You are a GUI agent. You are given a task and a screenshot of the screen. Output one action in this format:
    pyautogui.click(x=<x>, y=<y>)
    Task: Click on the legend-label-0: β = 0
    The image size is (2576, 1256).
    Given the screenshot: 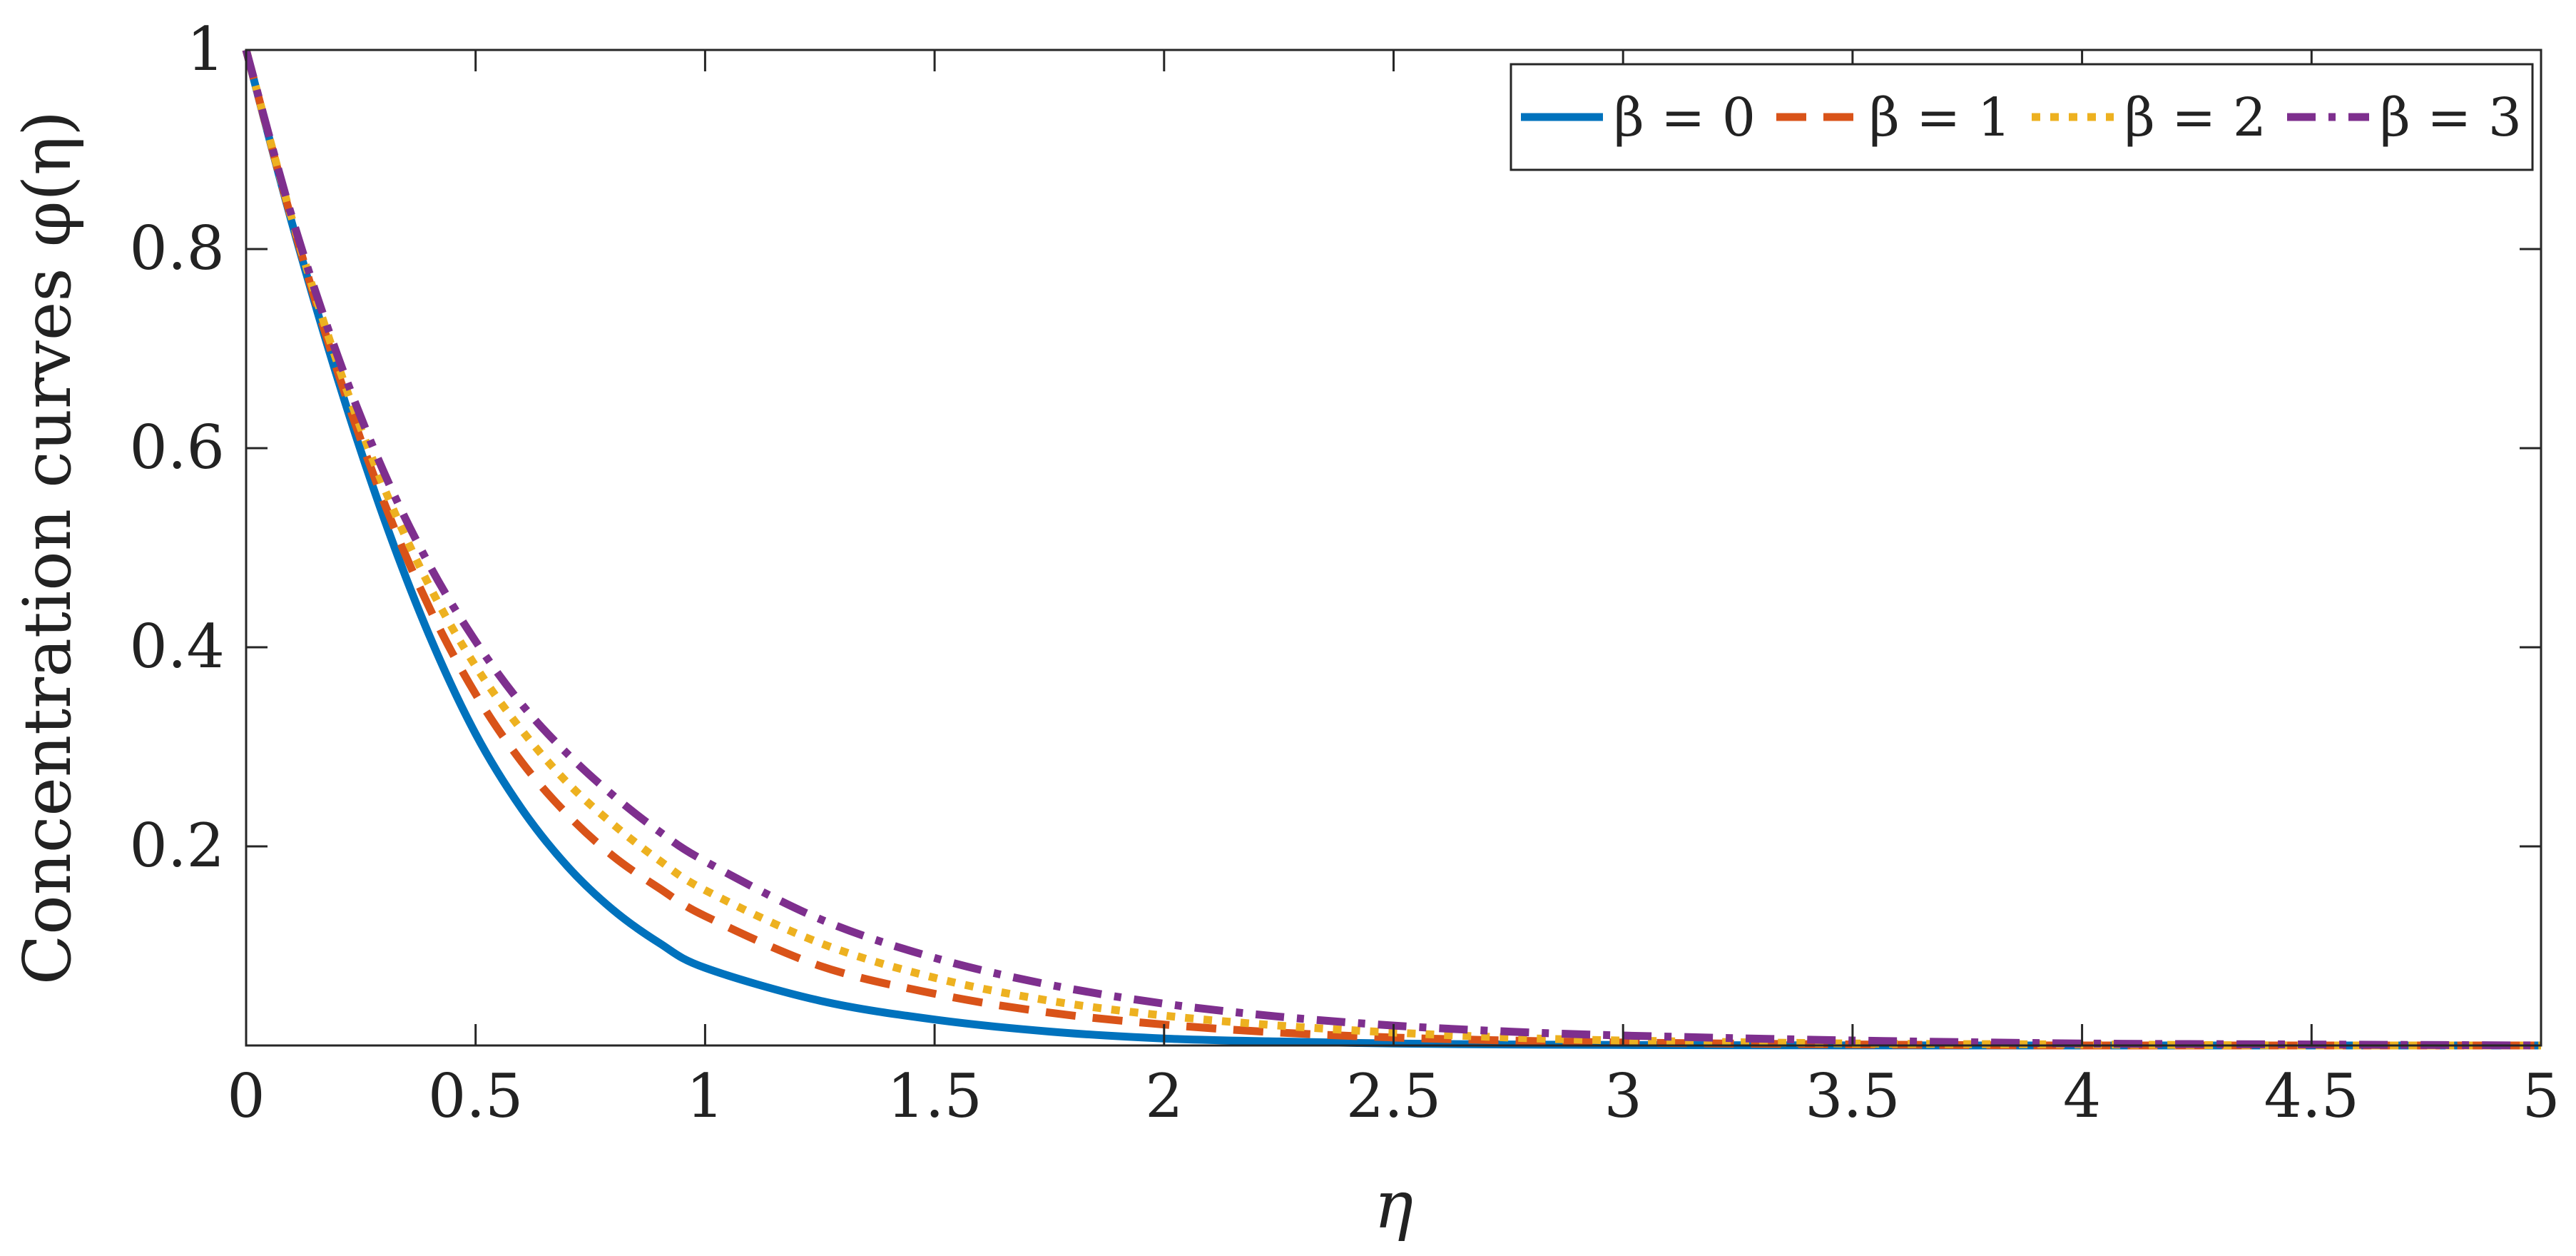 What is the action you would take?
    pyautogui.click(x=1685, y=117)
    